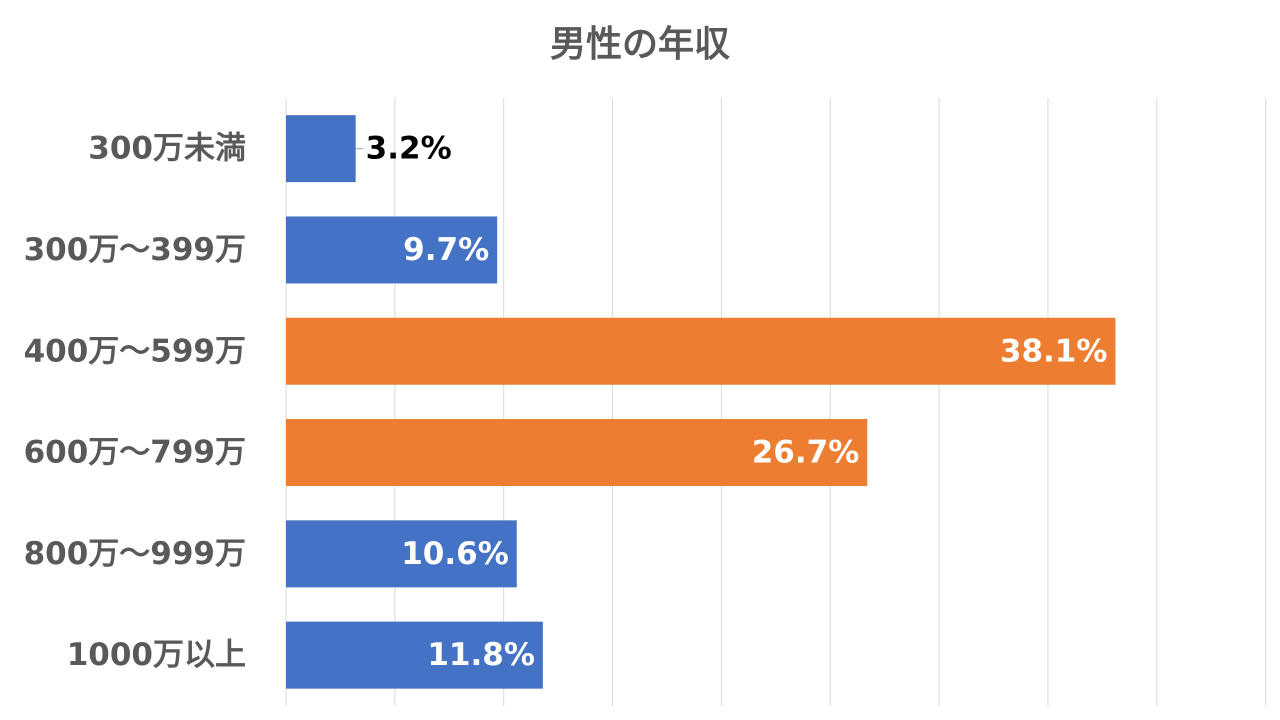 The image size is (1280, 720). What do you see at coordinates (167, 149) in the screenshot?
I see `category-label-1: 300万未満` at bounding box center [167, 149].